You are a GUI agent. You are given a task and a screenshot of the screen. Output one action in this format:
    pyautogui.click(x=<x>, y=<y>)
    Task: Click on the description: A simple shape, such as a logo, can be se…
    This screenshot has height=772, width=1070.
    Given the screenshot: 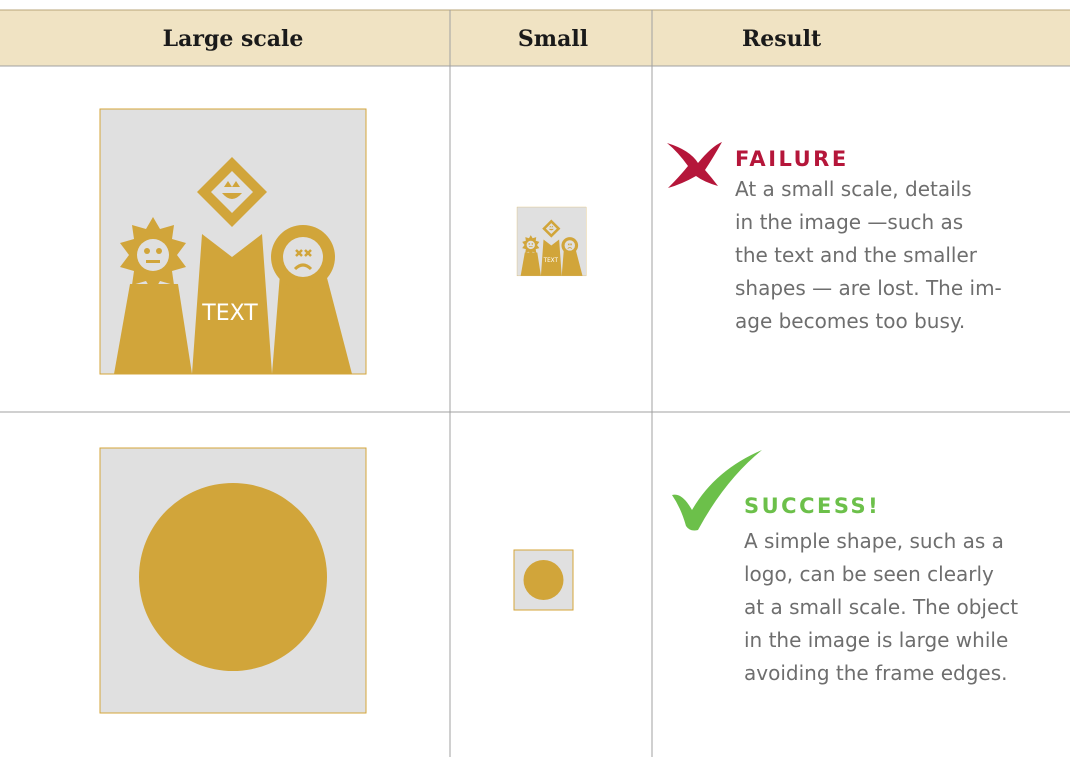 What is the action you would take?
    pyautogui.click(x=881, y=607)
    